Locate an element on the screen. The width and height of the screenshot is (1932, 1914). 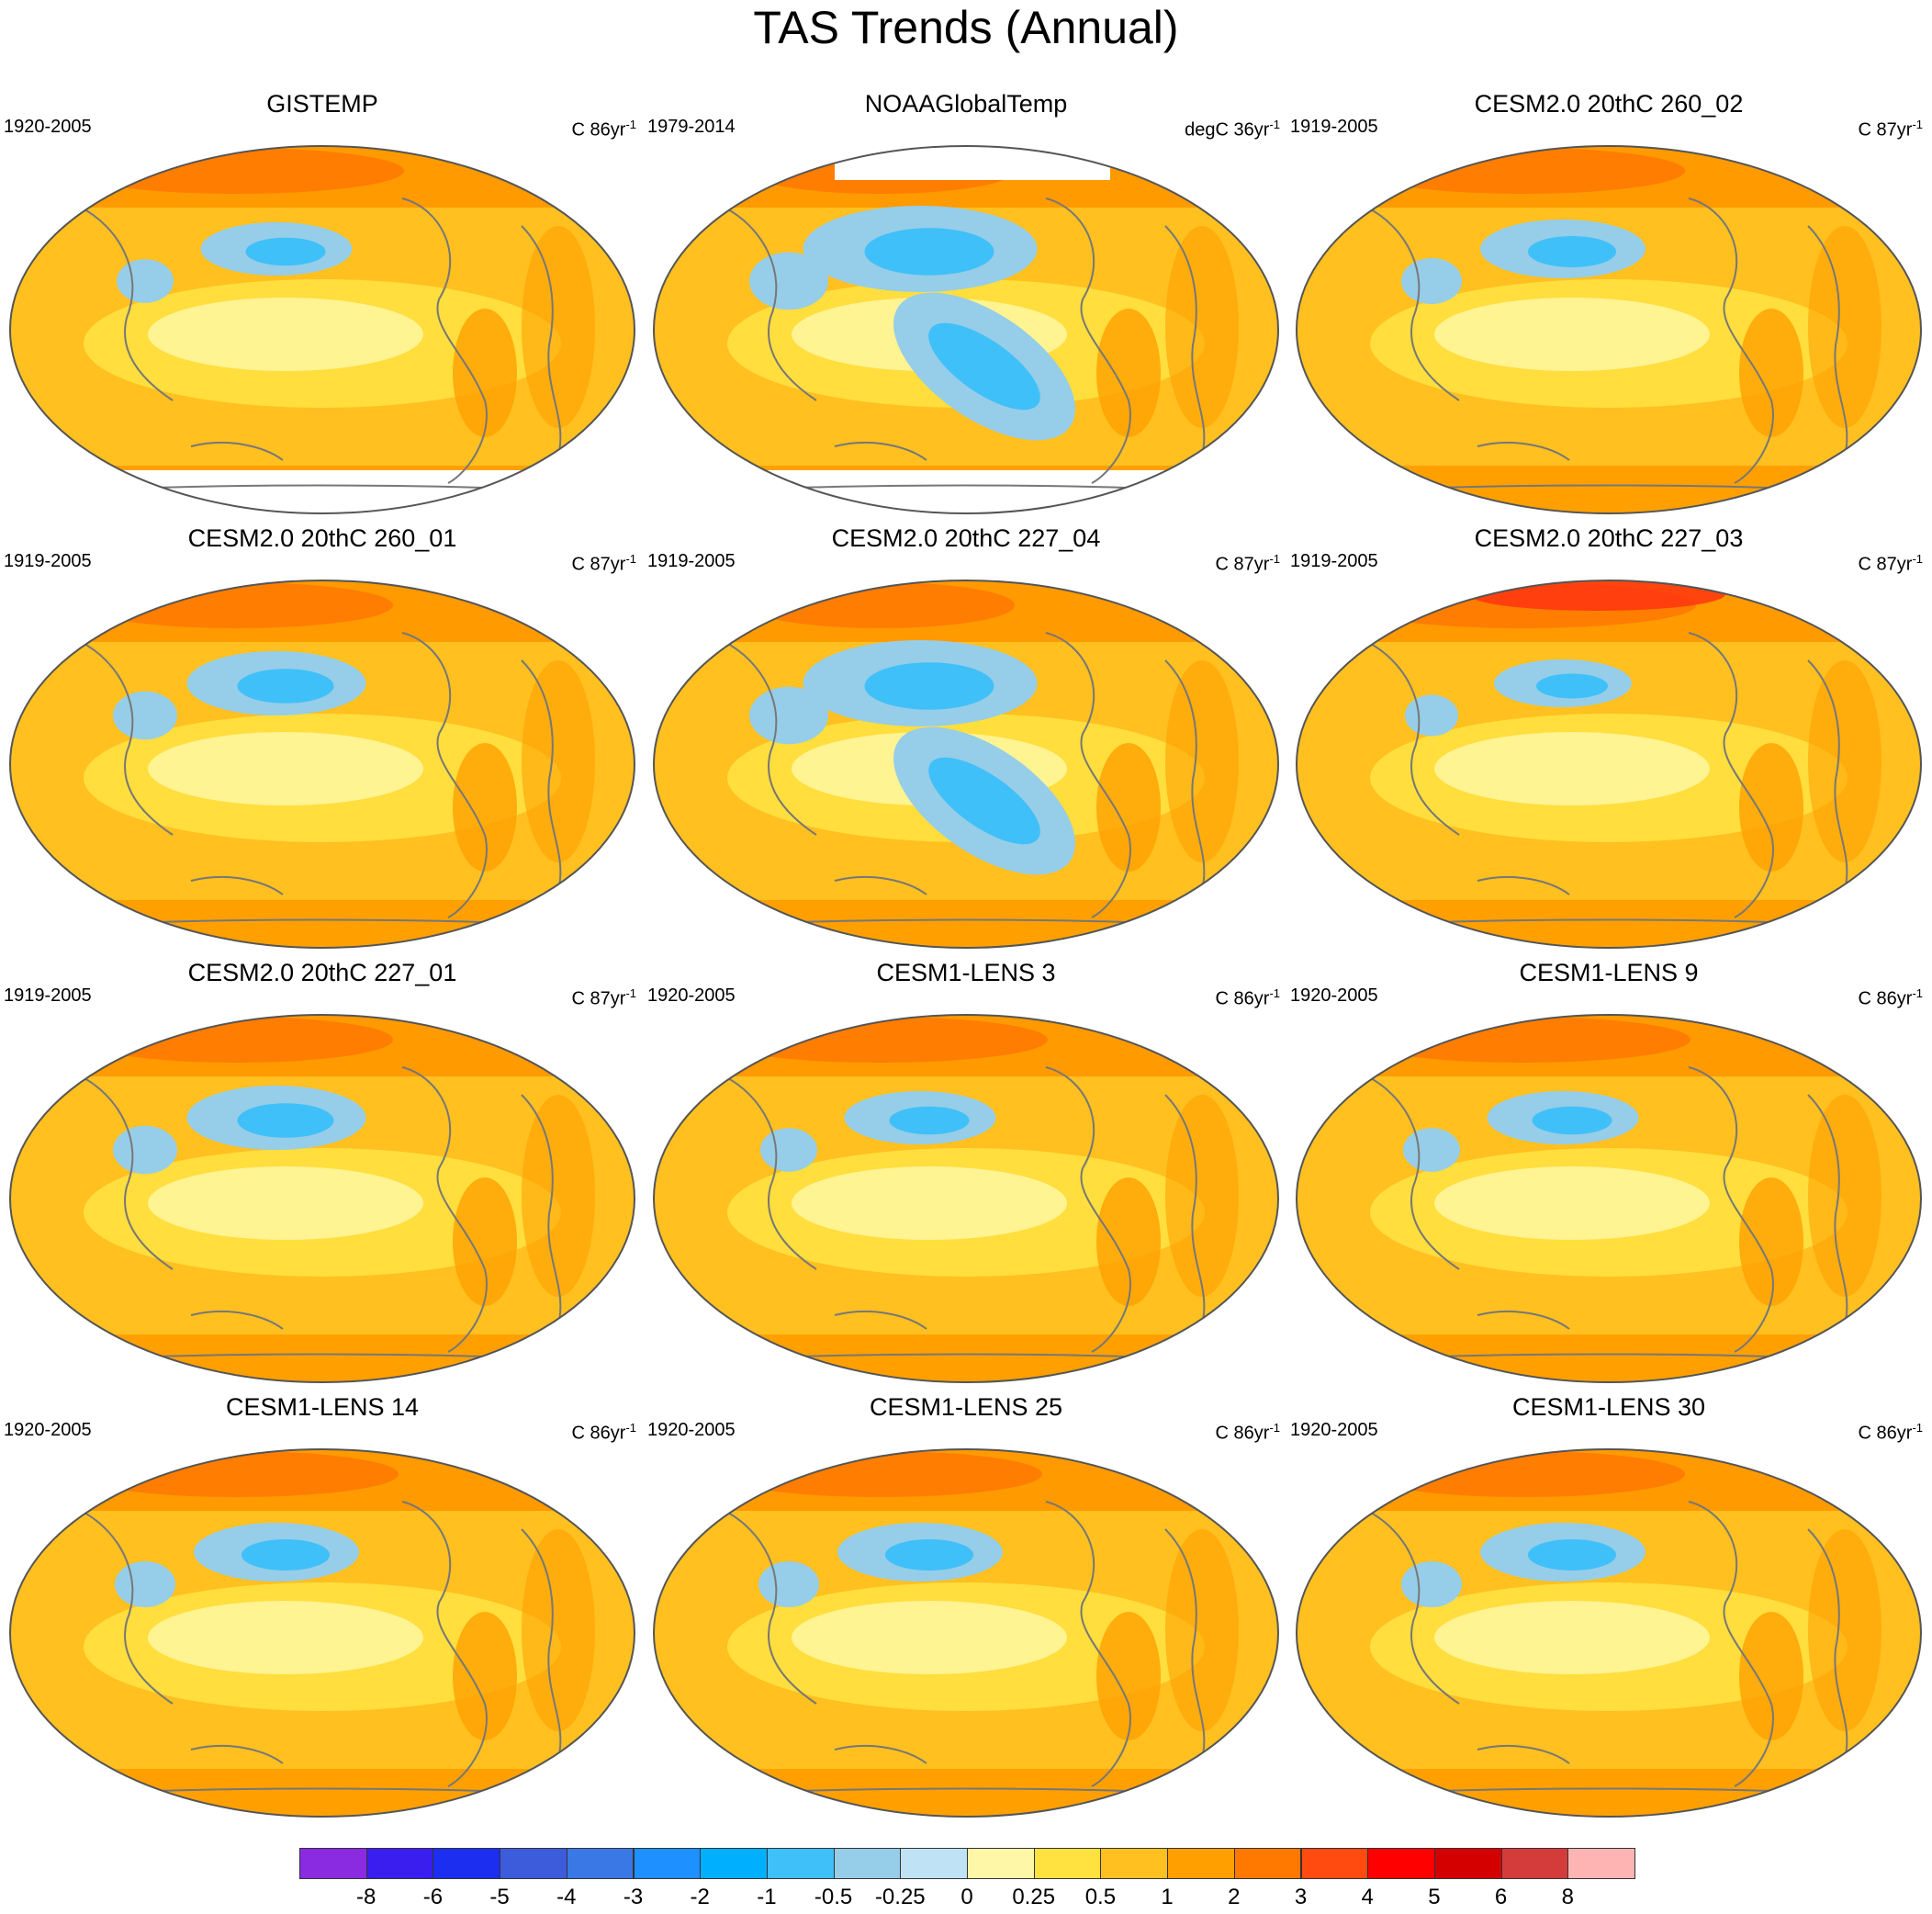
colorbar-tick-label: 5 is located at coordinates (1434, 1897).